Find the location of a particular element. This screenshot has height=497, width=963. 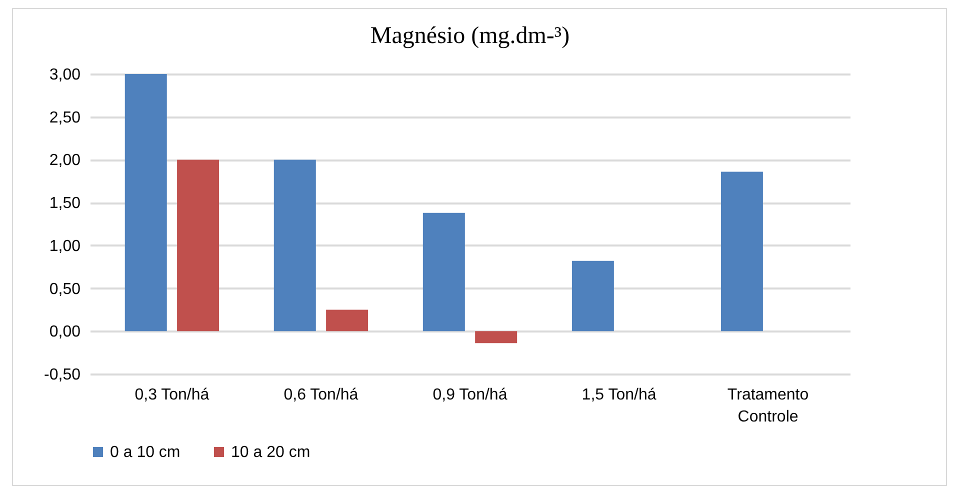

x-tick-label: 0,9 Ton/há is located at coordinates (470, 395).